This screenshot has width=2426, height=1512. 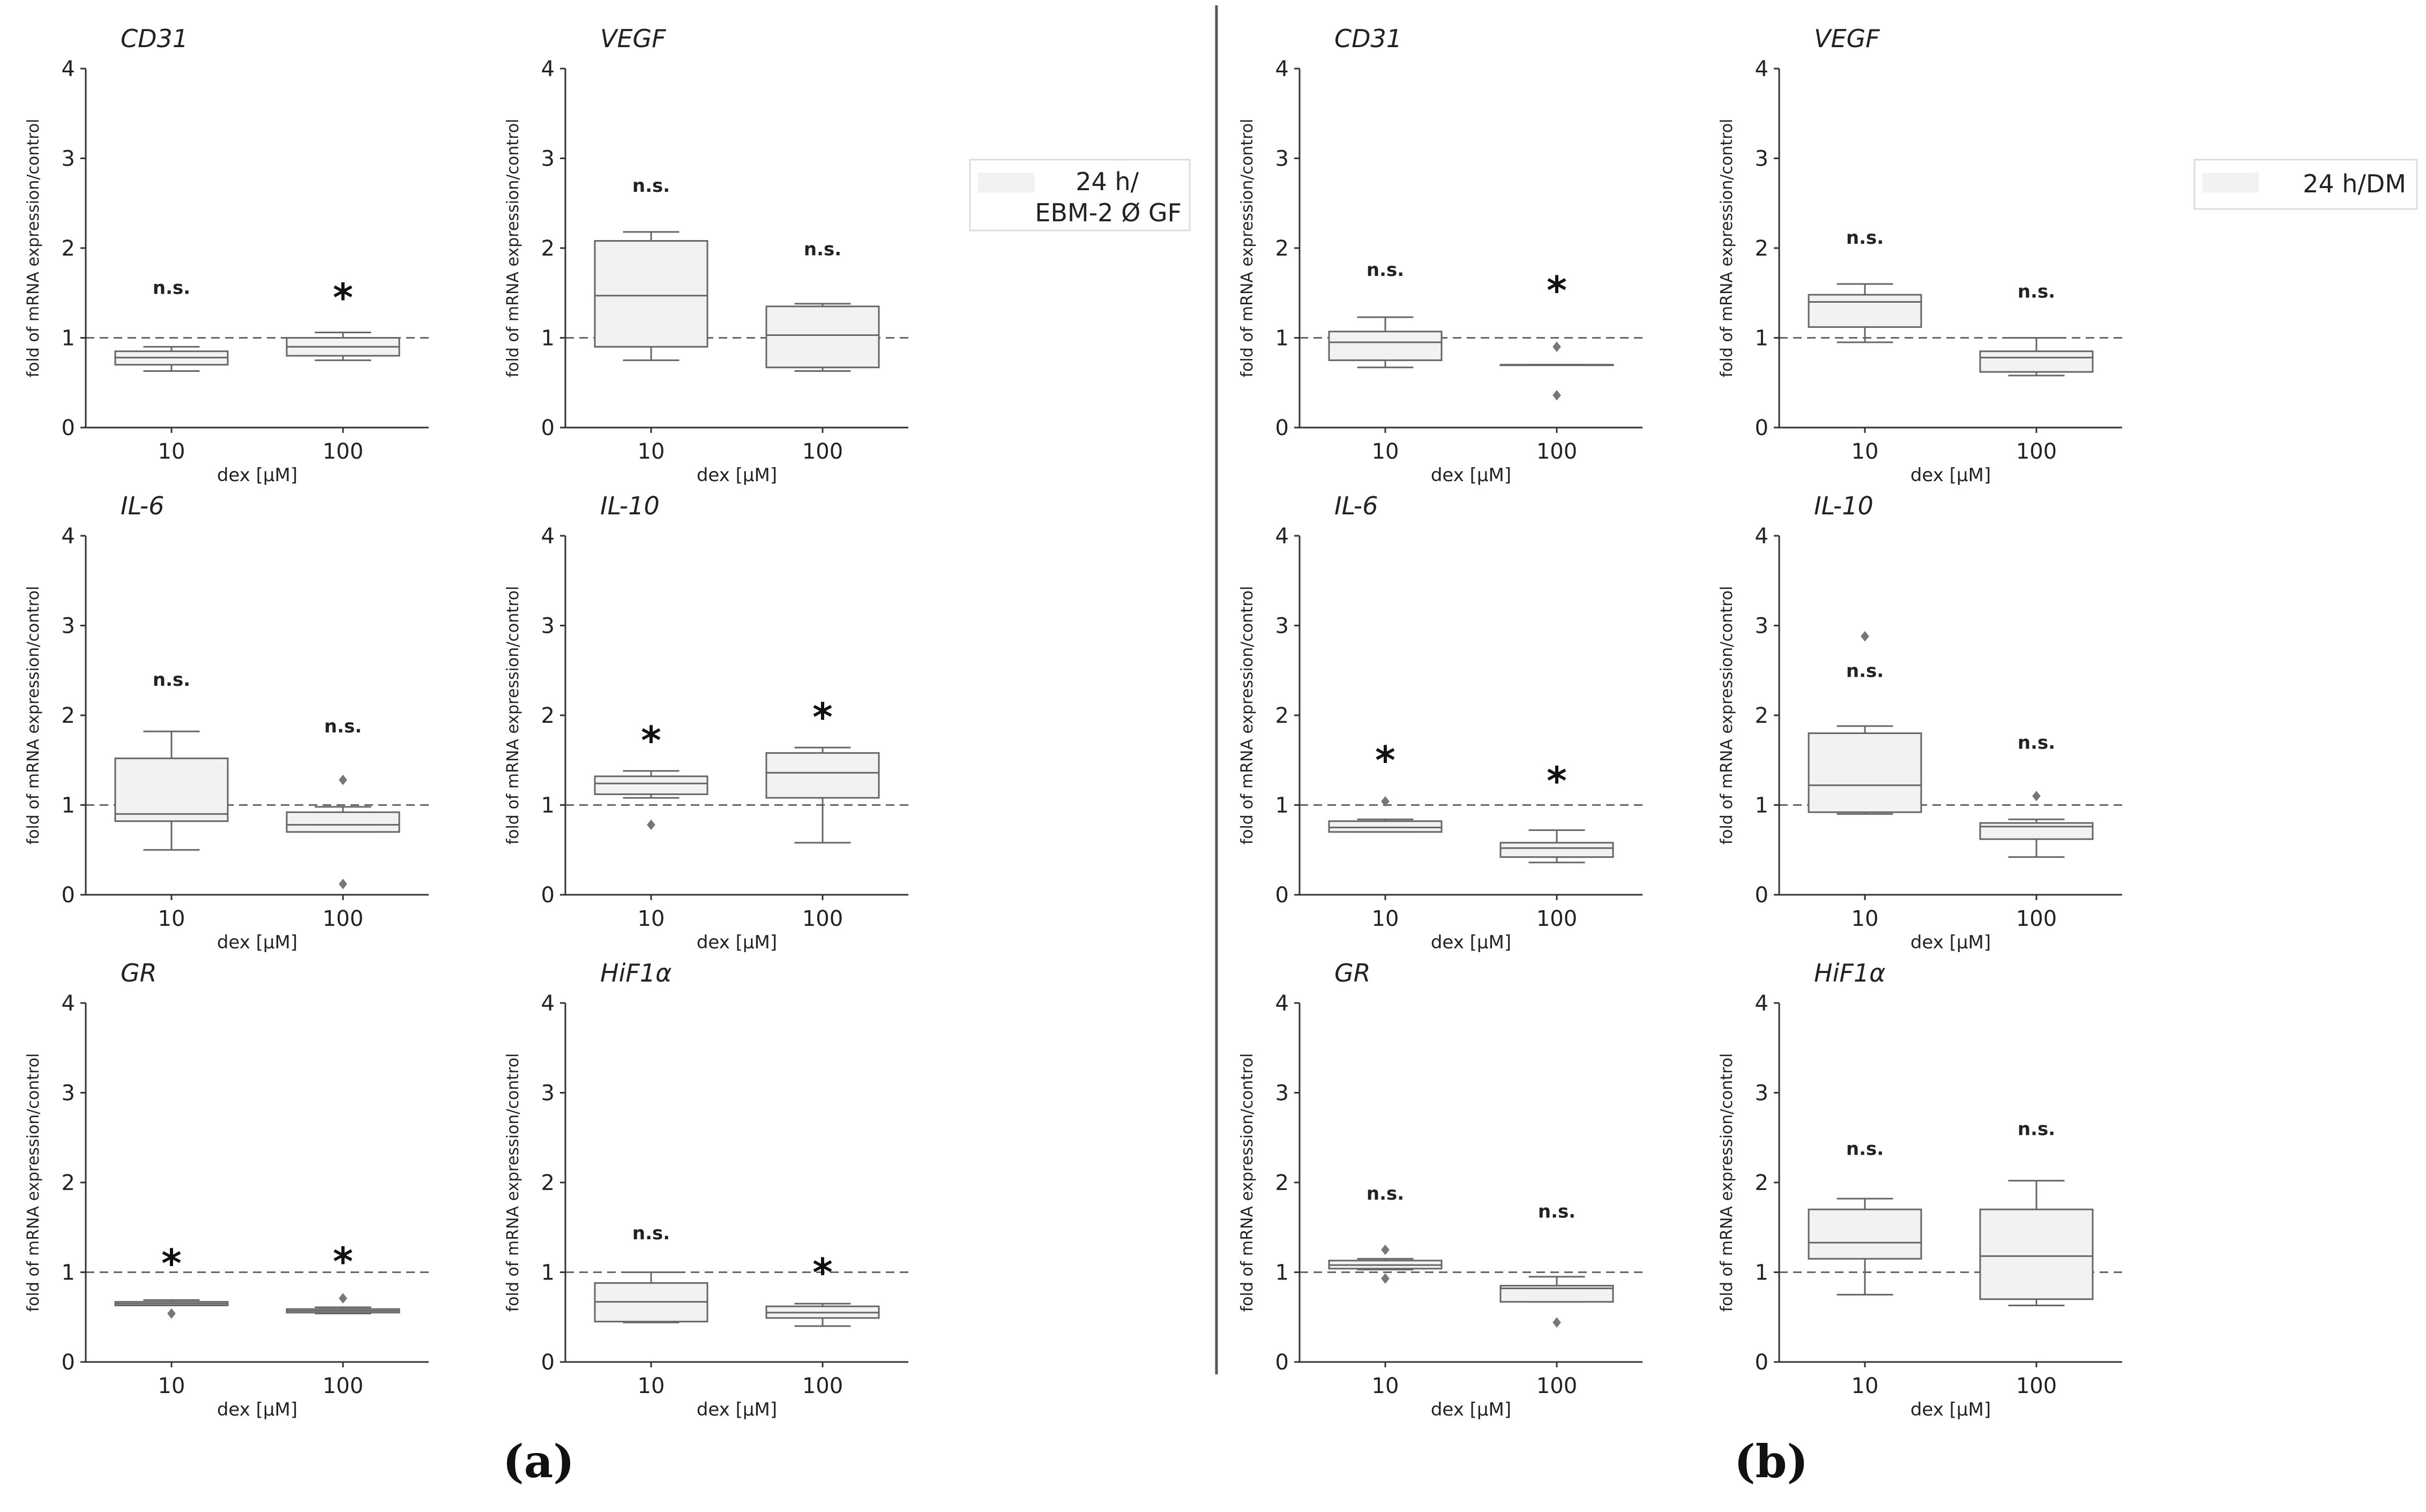 I want to click on chart-b-gr-ytick-label: 2, so click(x=1282, y=1183).